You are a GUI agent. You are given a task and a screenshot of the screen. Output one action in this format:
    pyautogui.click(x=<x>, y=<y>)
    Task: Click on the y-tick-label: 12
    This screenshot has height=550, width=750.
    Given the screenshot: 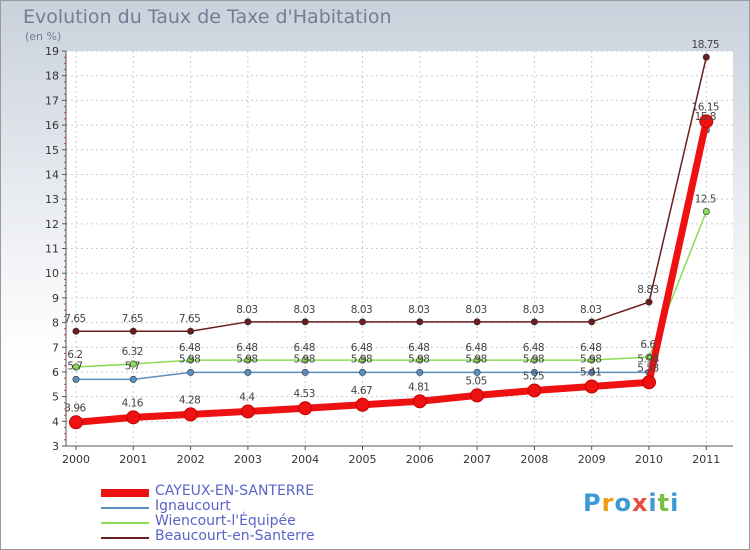 What is the action you would take?
    pyautogui.click(x=52, y=224)
    